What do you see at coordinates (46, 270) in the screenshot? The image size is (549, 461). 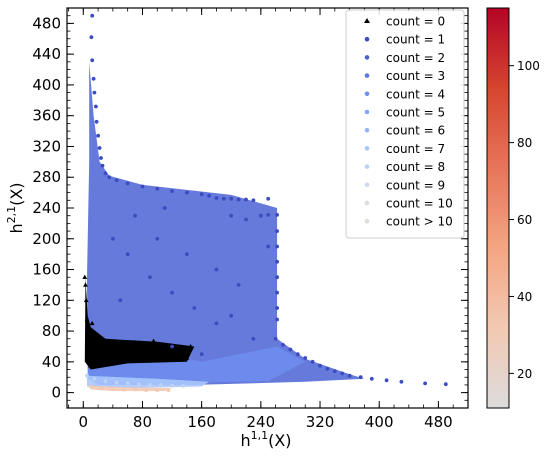 I see `y-tick-label: 160` at bounding box center [46, 270].